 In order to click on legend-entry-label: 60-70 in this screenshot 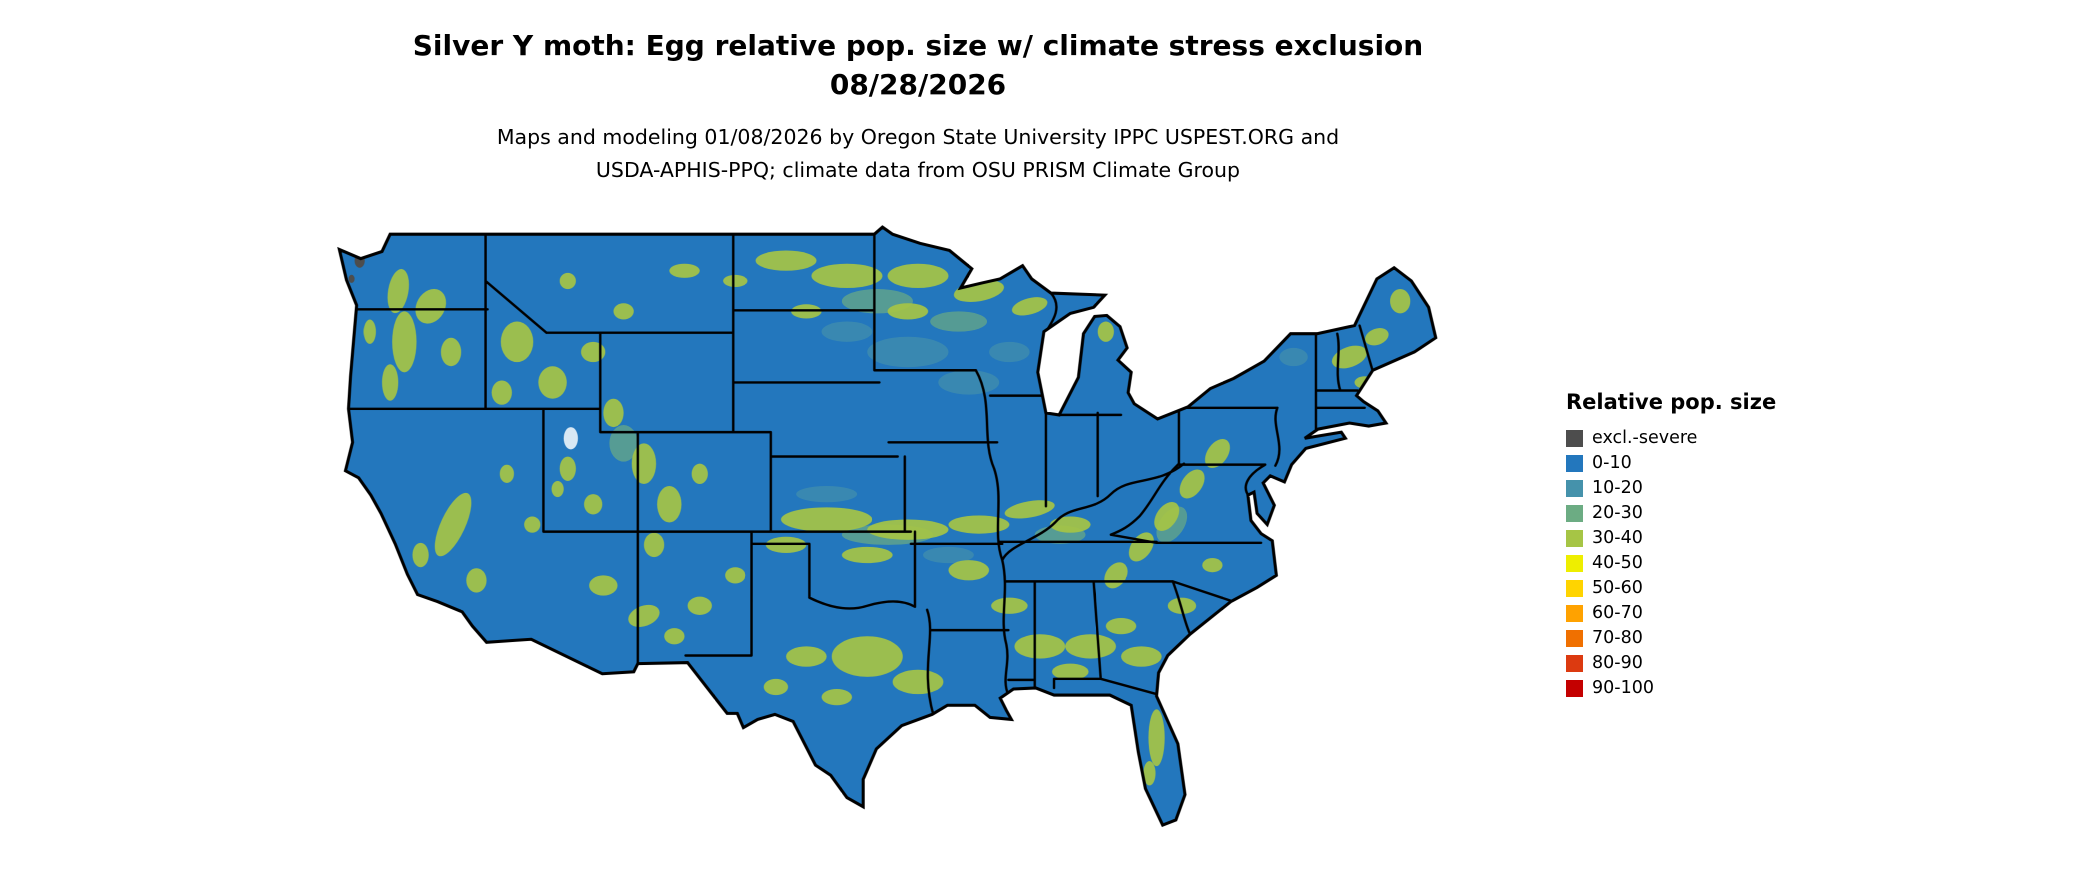, I will do `click(1617, 612)`.